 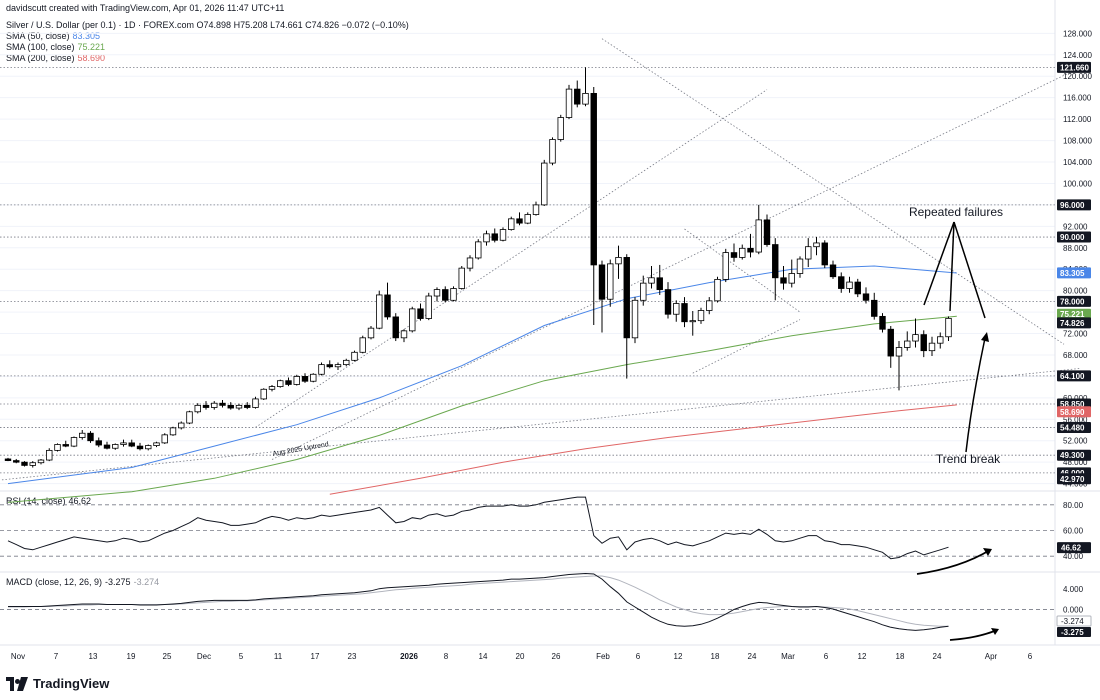 I want to click on price-tick-label: 116.000, so click(x=1077, y=98).